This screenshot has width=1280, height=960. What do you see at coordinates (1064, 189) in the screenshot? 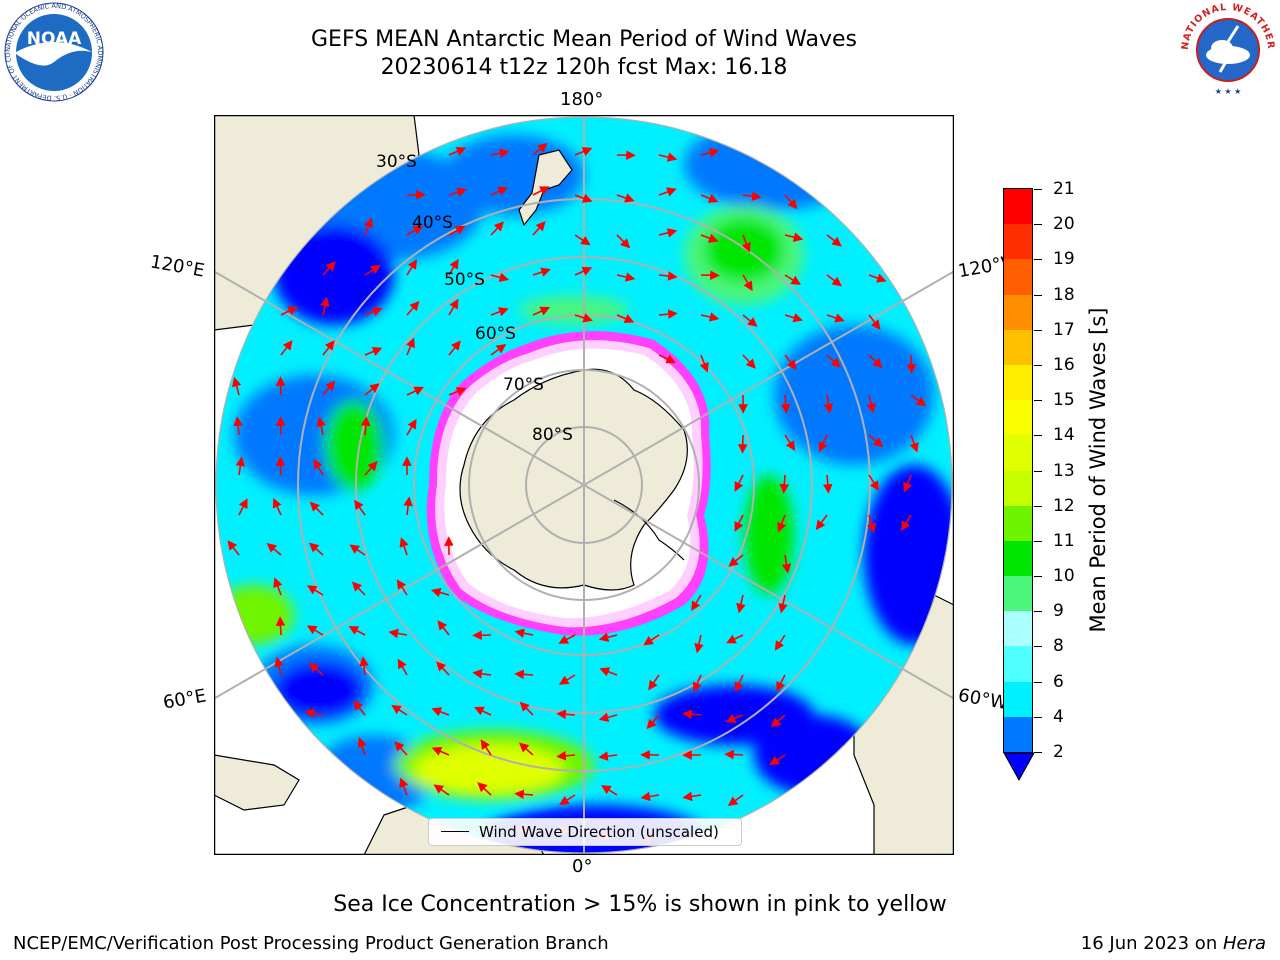
I see `colorbar-tick-label: 21` at bounding box center [1064, 189].